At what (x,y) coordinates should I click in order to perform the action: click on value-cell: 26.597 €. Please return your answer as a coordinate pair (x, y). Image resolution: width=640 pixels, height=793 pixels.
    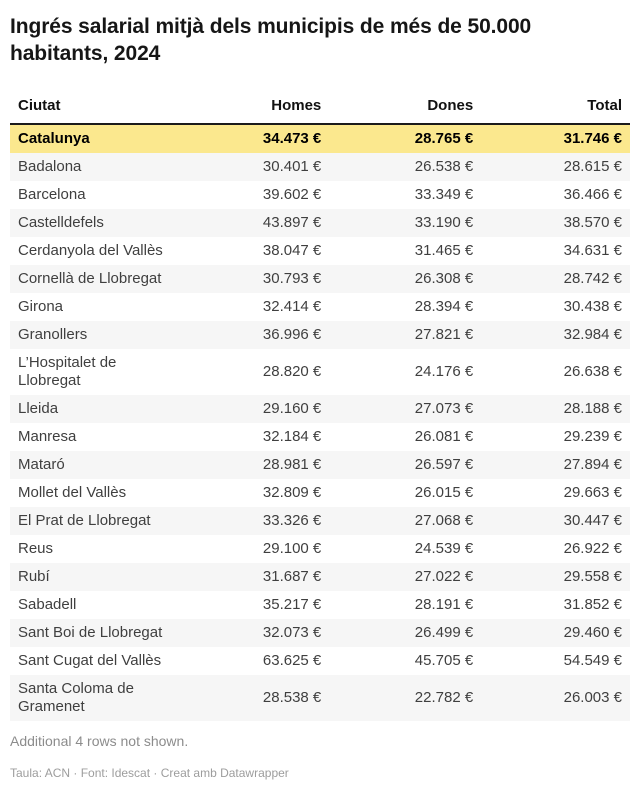
    Looking at the image, I should click on (444, 465).